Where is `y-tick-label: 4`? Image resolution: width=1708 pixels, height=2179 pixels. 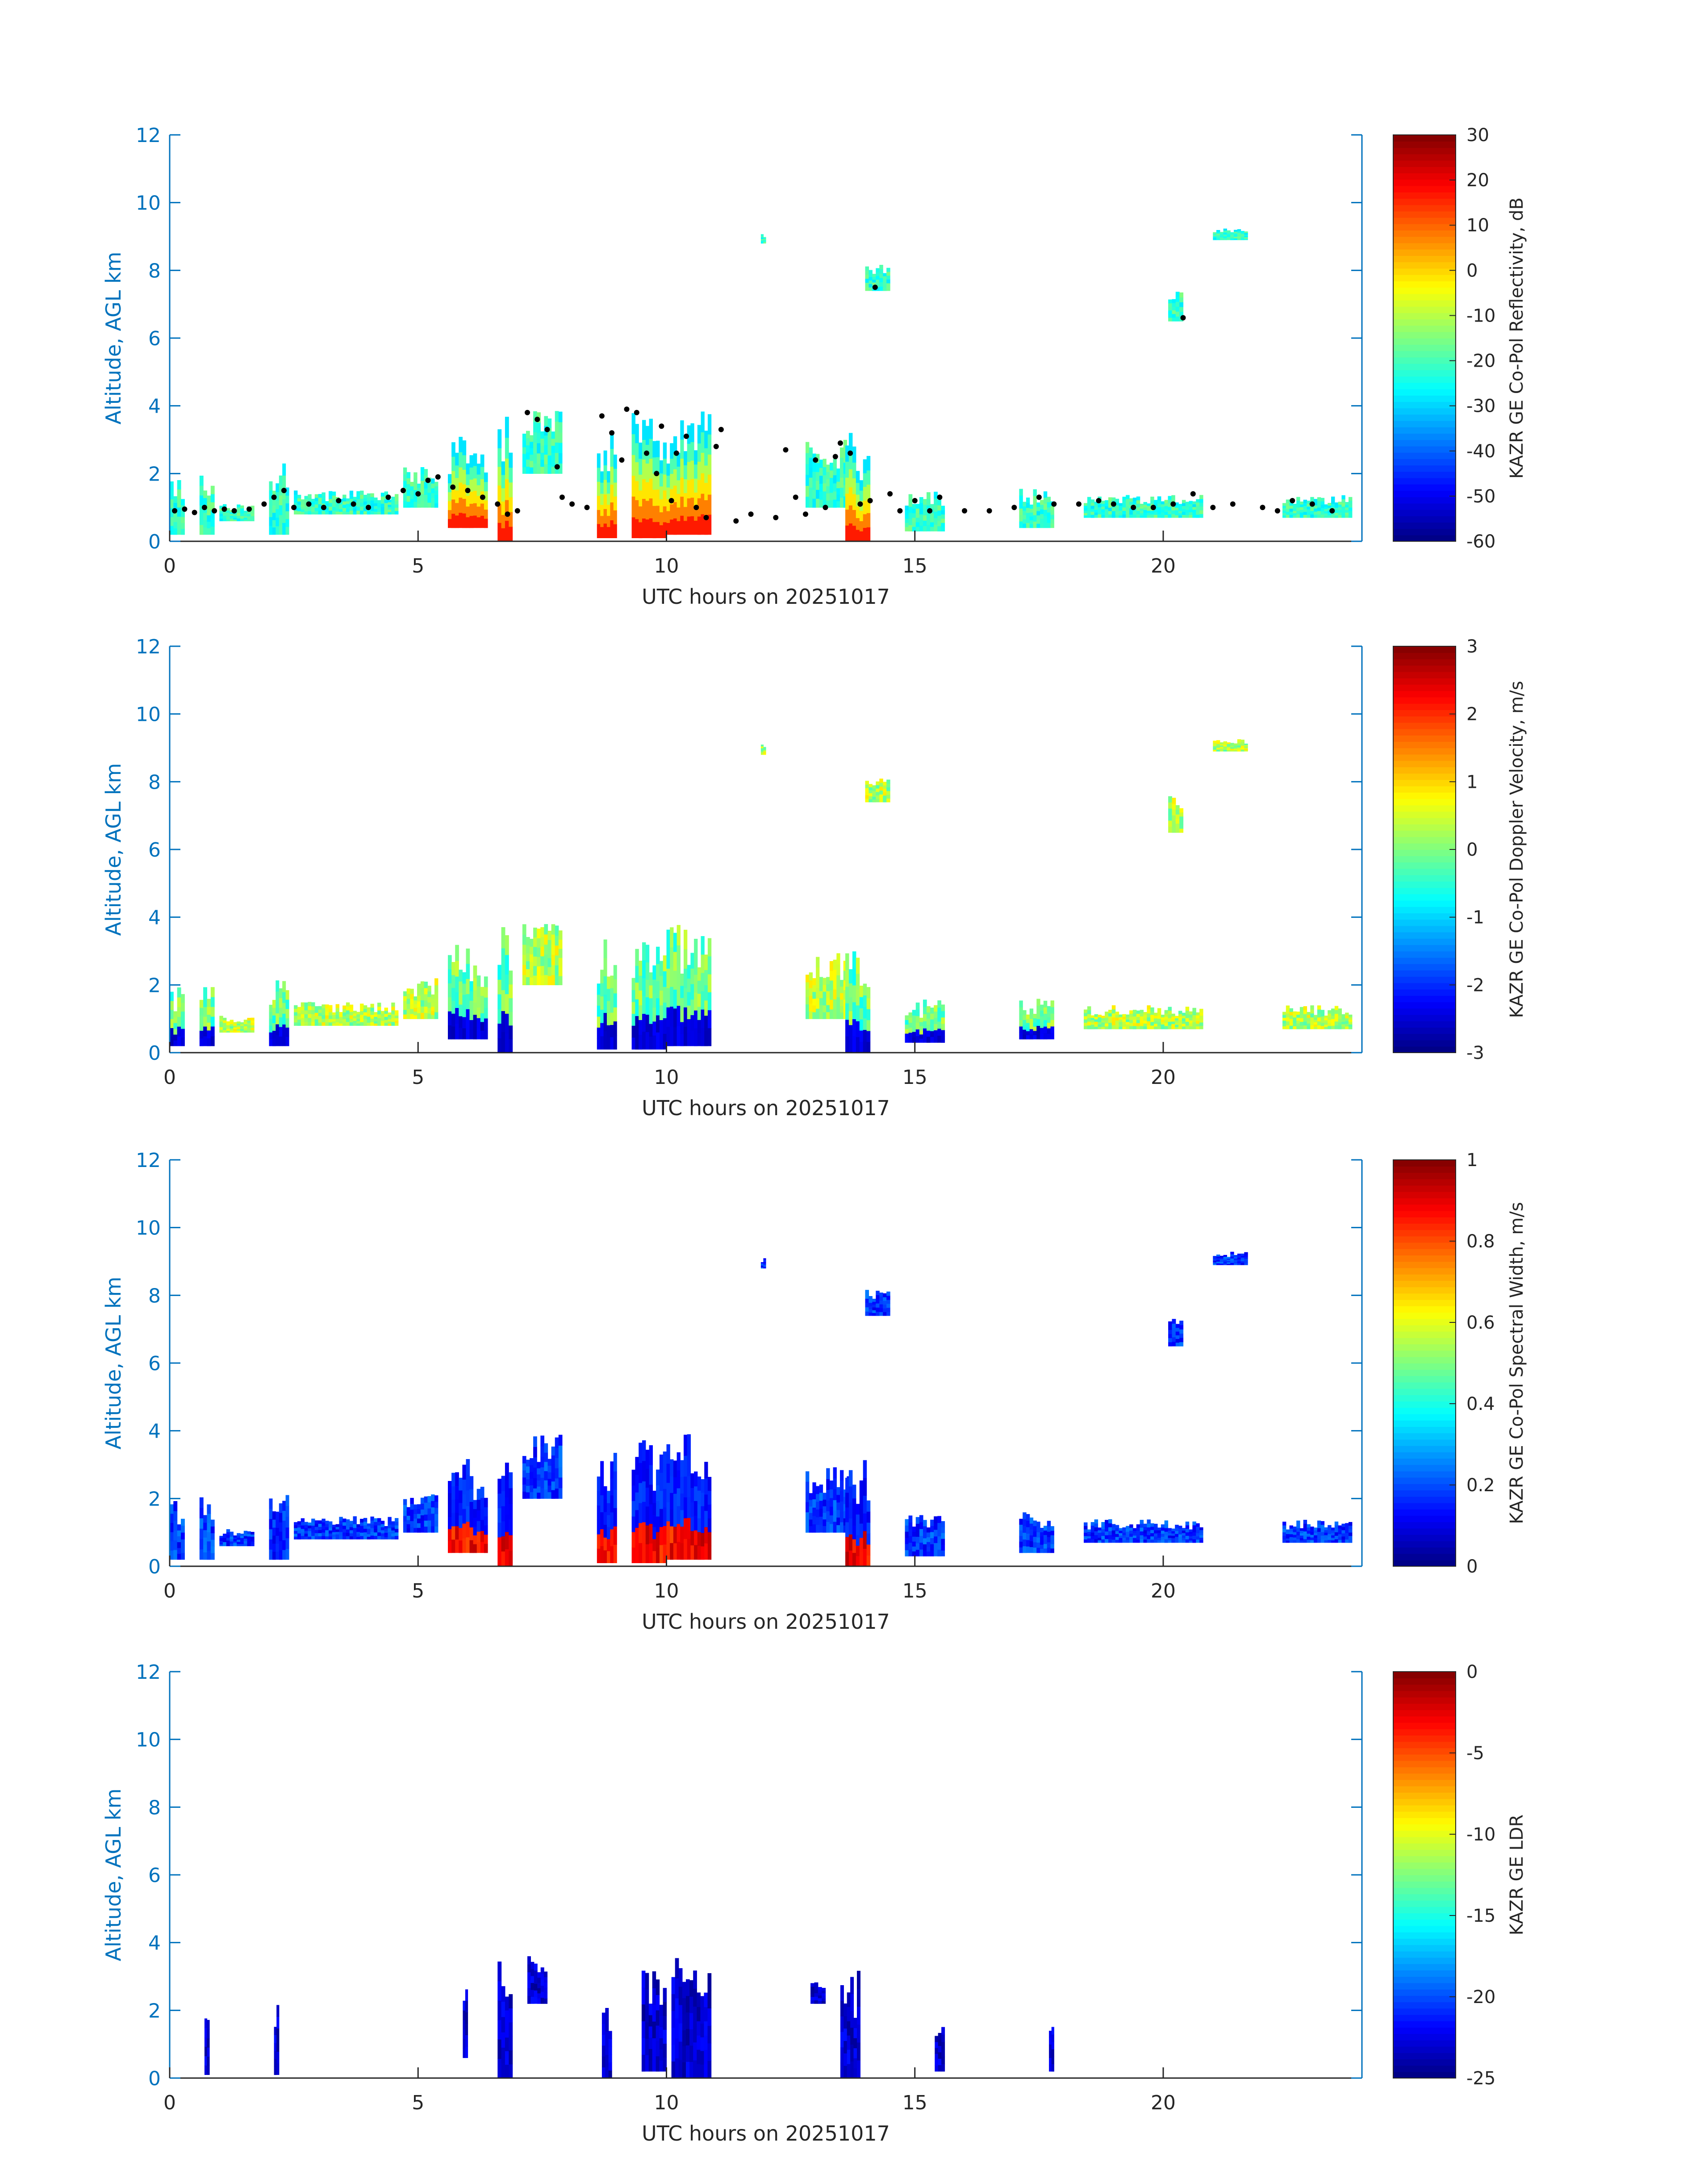
y-tick-label: 4 is located at coordinates (154, 407).